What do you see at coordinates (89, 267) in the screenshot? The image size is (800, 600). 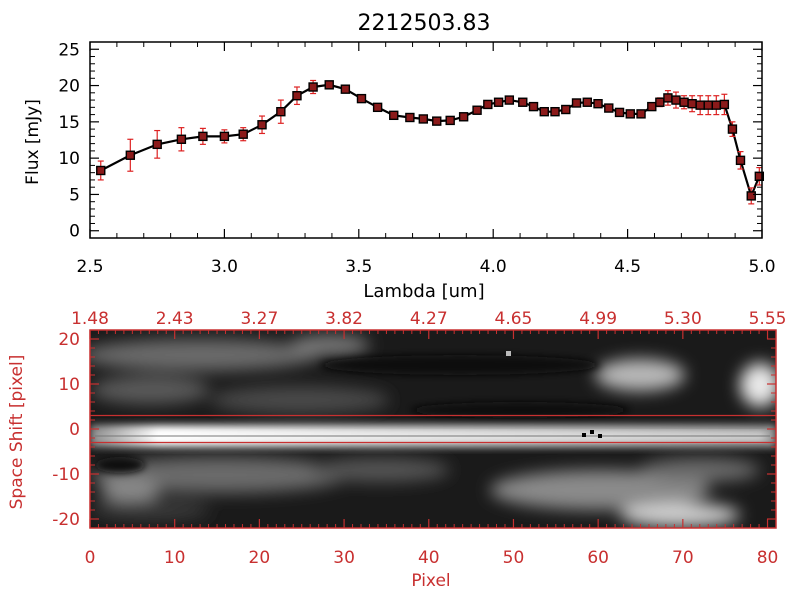 I see `x-tick-label: 2.5` at bounding box center [89, 267].